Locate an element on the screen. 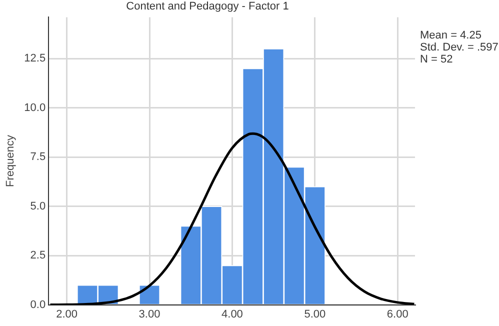 The width and height of the screenshot is (499, 326). x-tick-label: 5.00 is located at coordinates (315, 314).